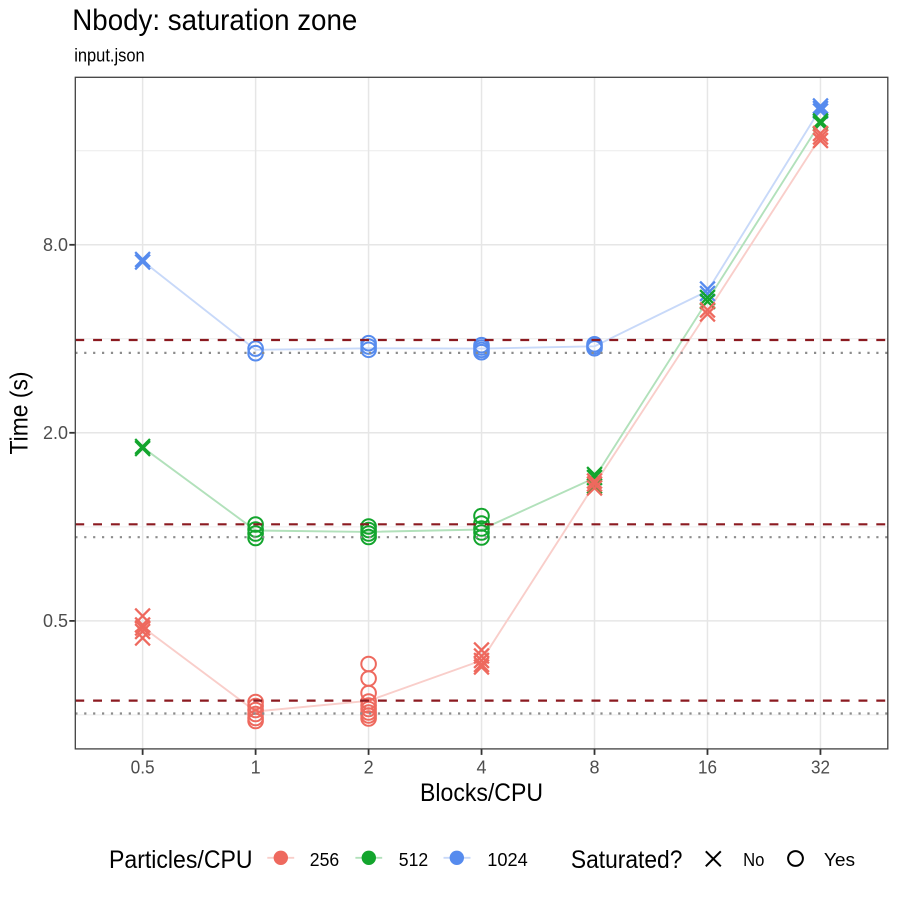  Describe the element at coordinates (627, 860) in the screenshot. I see `svg-text: Saturated?` at that location.